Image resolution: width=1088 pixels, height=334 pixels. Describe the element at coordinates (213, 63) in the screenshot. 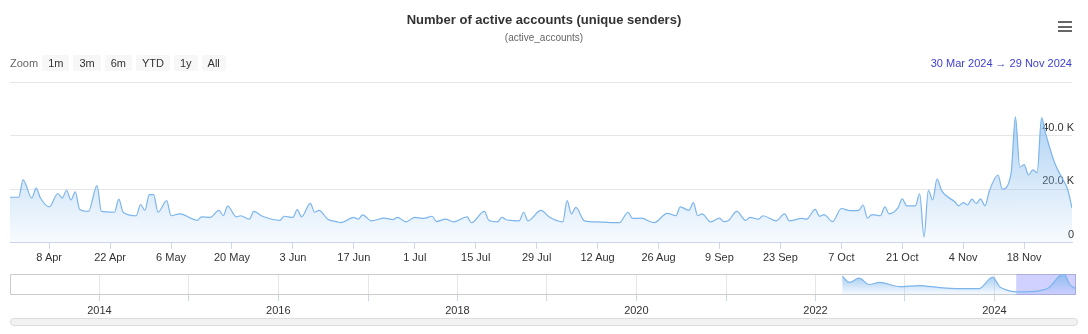

I see `text: All` at that location.